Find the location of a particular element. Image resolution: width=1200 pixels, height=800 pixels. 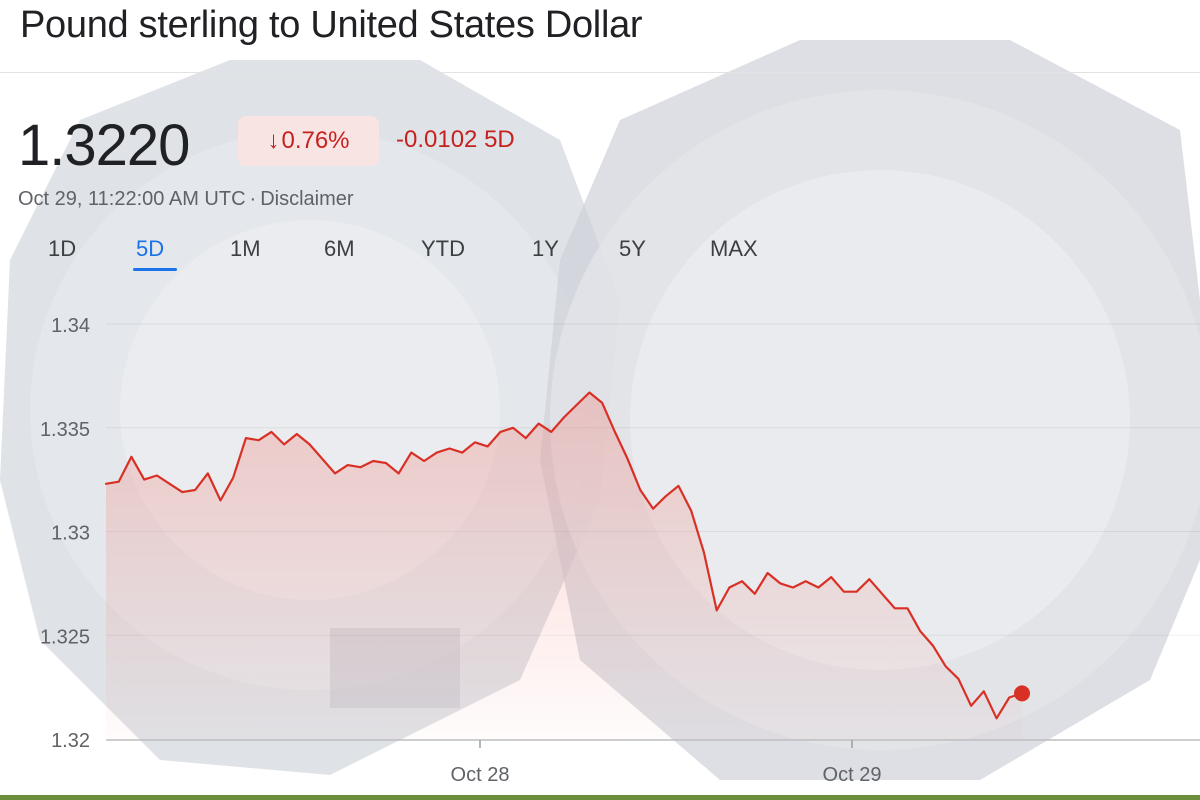

current-value-point is located at coordinates (1022, 693).